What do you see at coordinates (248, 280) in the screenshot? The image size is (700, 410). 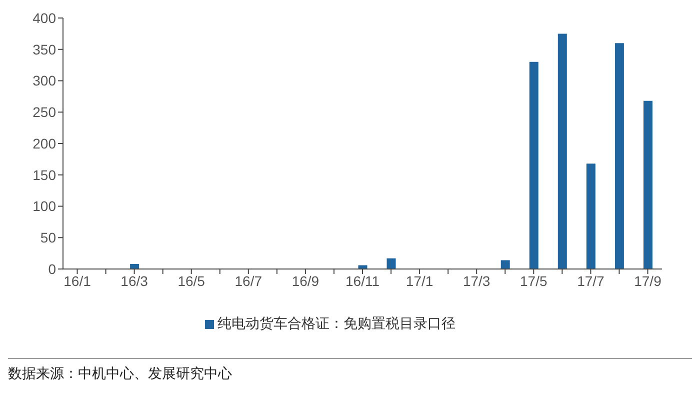 I see `x-tick-label: 16/7` at bounding box center [248, 280].